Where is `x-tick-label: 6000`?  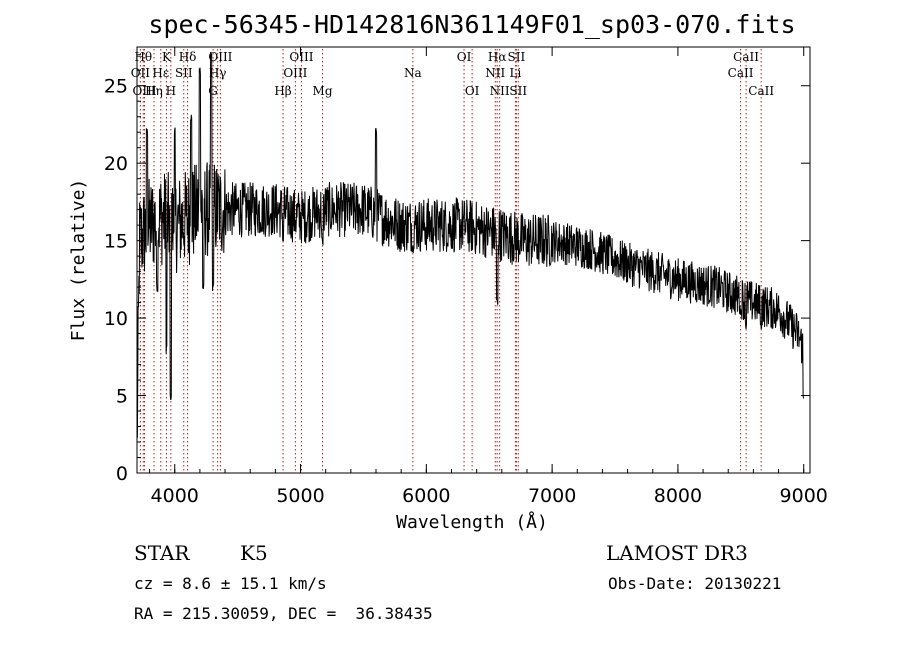
x-tick-label: 6000 is located at coordinates (426, 496).